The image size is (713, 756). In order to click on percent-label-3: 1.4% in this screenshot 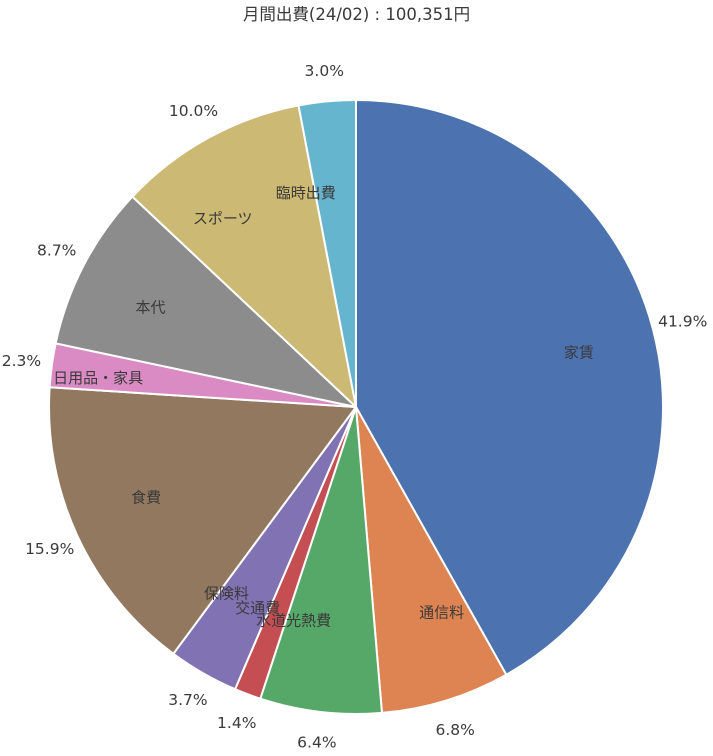, I will do `click(236, 723)`.